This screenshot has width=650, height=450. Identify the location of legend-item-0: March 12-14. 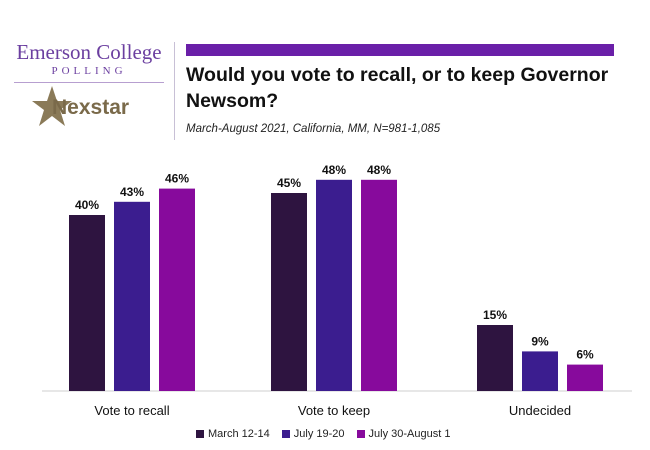
(233, 434).